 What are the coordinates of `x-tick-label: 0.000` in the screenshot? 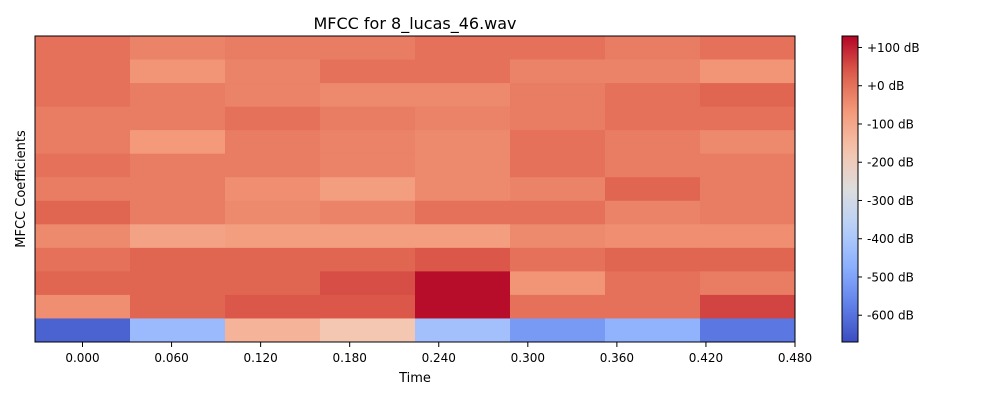 It's located at (82, 358).